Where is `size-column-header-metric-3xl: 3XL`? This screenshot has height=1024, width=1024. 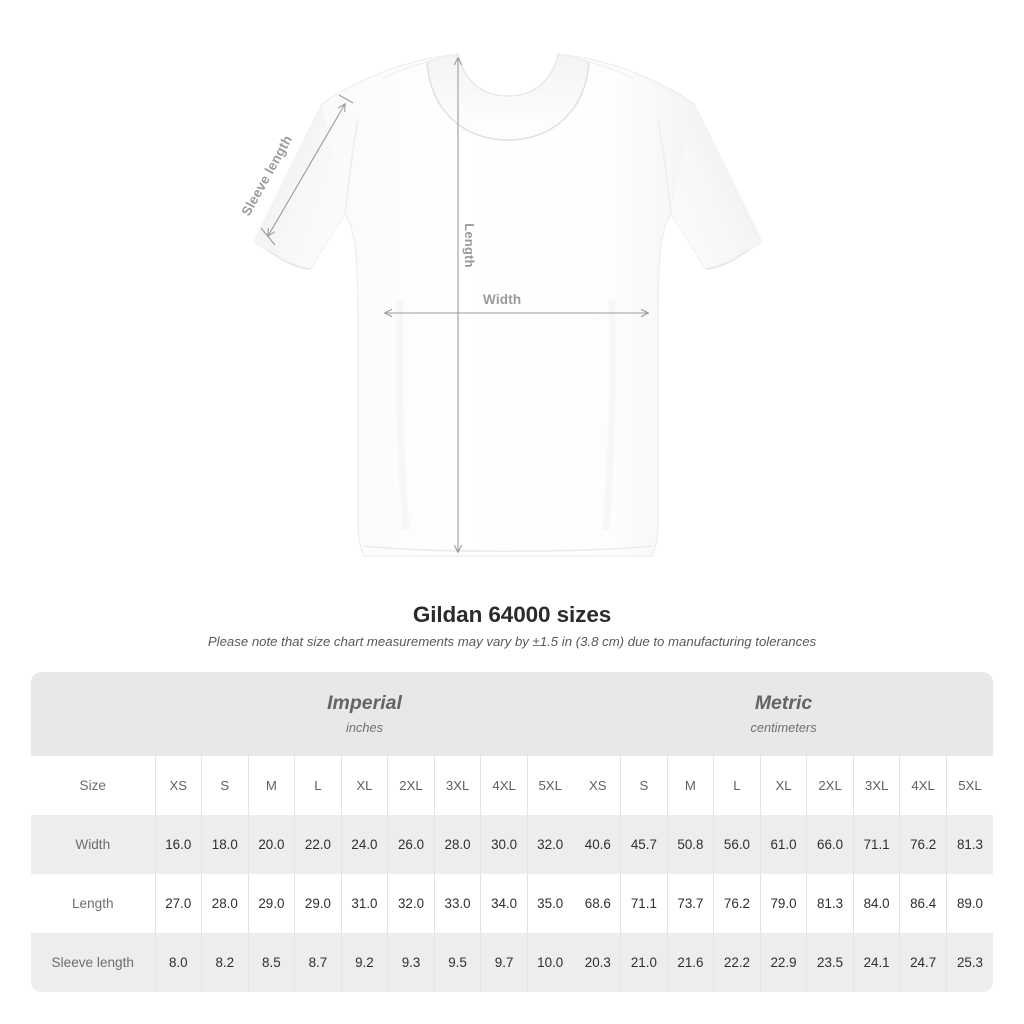
size-column-header-metric-3xl: 3XL is located at coordinates (876, 785).